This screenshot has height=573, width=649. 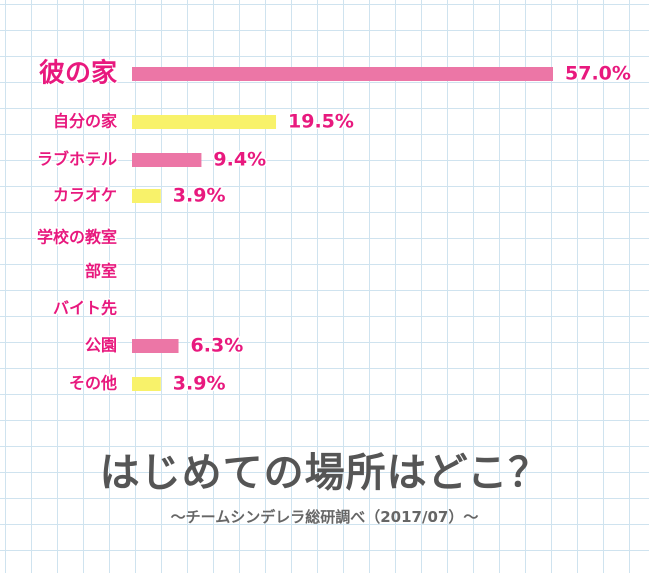 I want to click on category-label: バイト先, so click(x=85, y=308).